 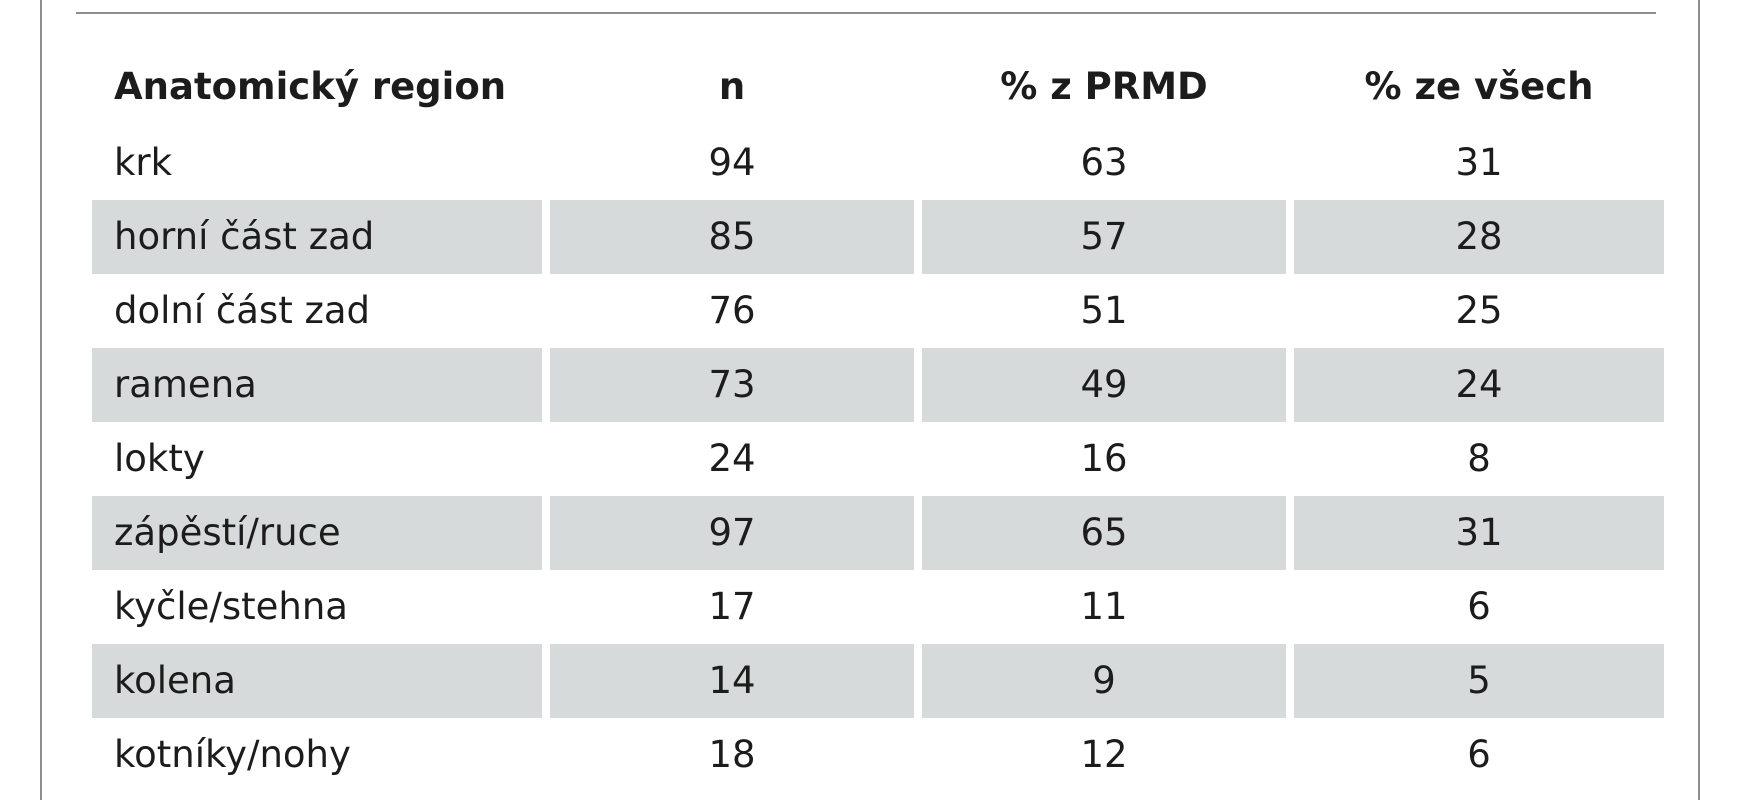 I want to click on cell-n: 17, so click(x=732, y=606).